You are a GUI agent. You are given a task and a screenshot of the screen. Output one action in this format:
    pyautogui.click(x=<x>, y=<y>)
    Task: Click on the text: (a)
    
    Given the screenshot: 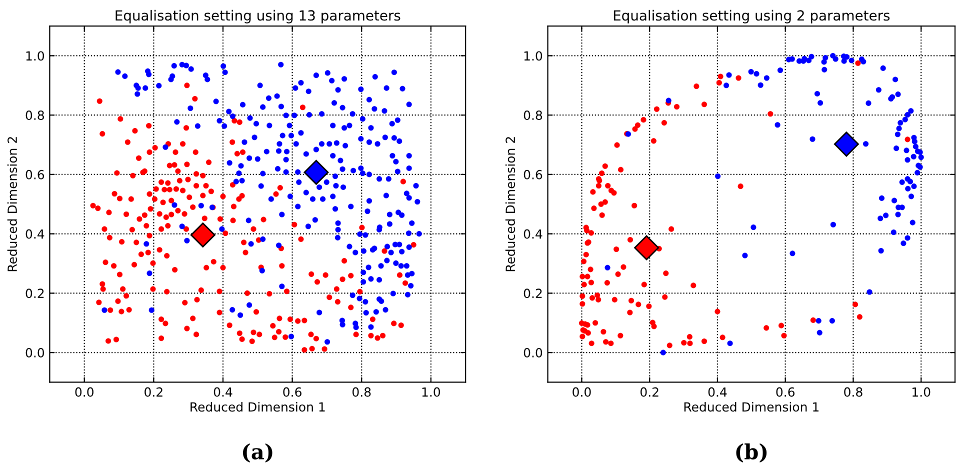 What is the action you would take?
    pyautogui.click(x=257, y=452)
    